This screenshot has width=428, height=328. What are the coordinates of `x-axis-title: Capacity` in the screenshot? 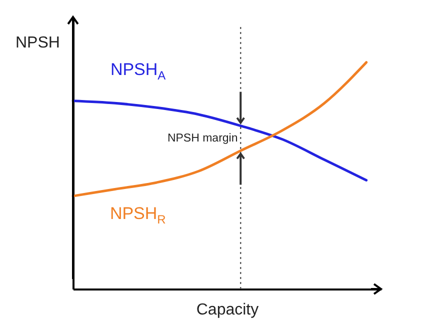 It's located at (227, 310).